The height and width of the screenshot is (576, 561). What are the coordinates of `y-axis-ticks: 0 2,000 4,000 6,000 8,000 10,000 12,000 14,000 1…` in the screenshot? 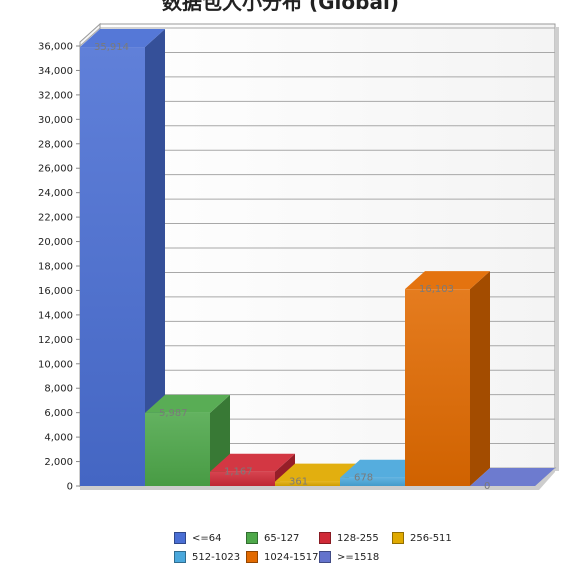 It's located at (59, 267).